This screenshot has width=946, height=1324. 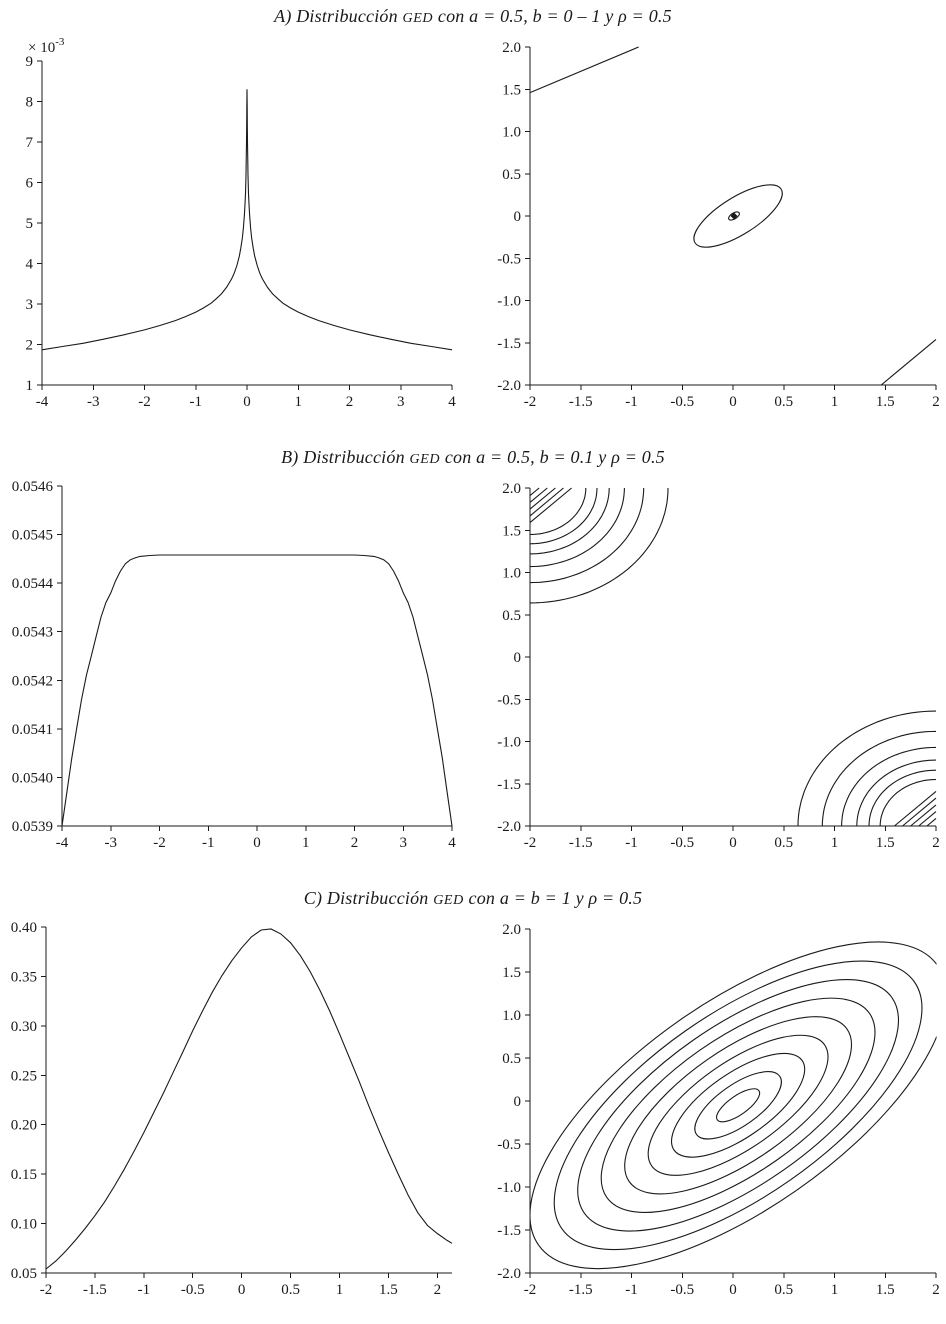 I want to click on svg-text: 2.0, so click(x=511, y=489).